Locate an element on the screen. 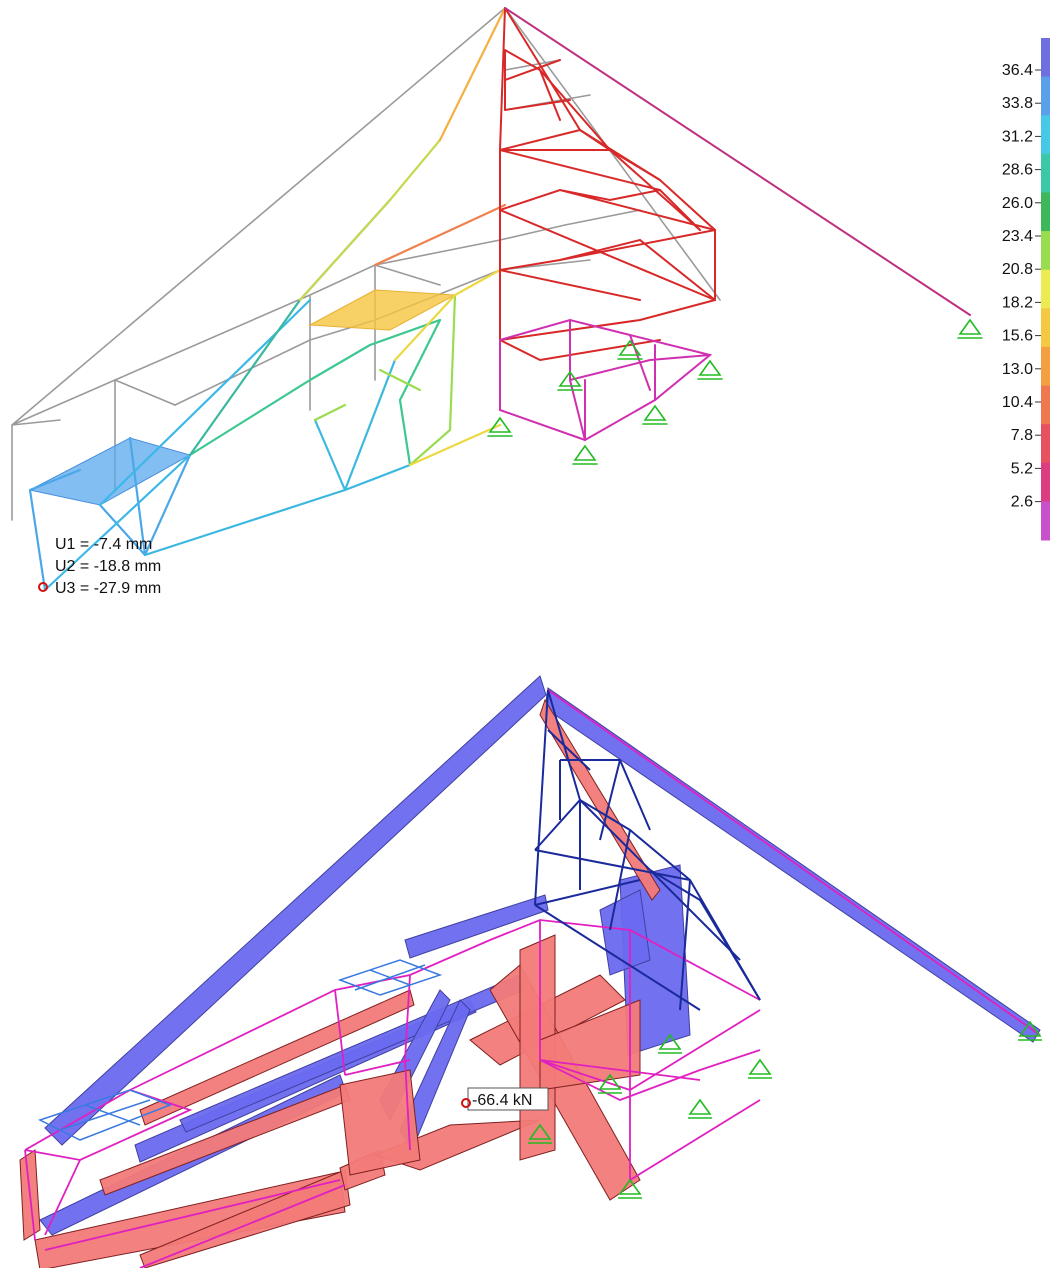  displacement-label: U1 = -7.4 mm U2 = -18.8 mm U3 = -27.9 mm is located at coordinates (108, 566).